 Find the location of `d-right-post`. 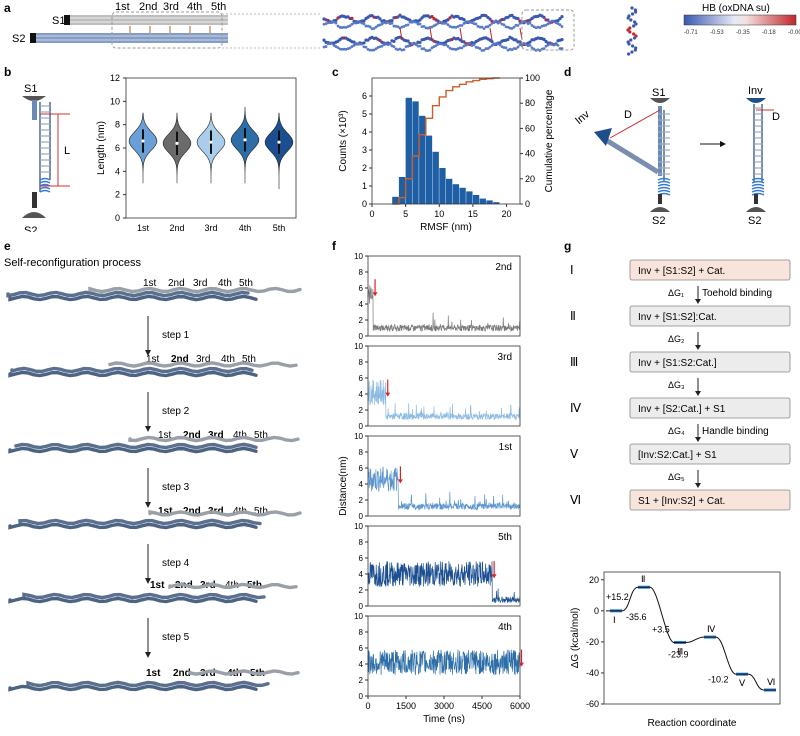

d-right-post is located at coordinates (756, 199).